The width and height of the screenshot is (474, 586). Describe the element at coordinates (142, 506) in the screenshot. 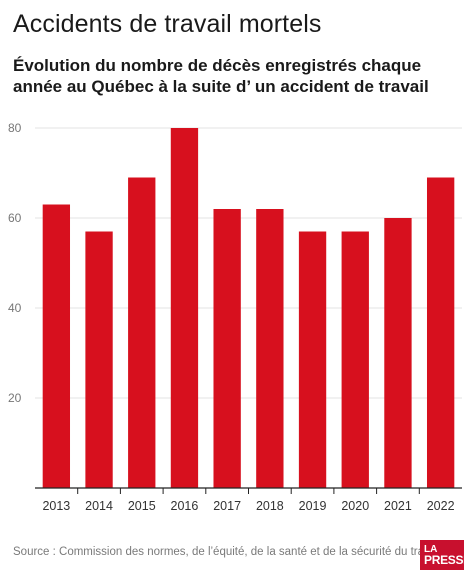

I see `x-tick-label: 2015` at that location.